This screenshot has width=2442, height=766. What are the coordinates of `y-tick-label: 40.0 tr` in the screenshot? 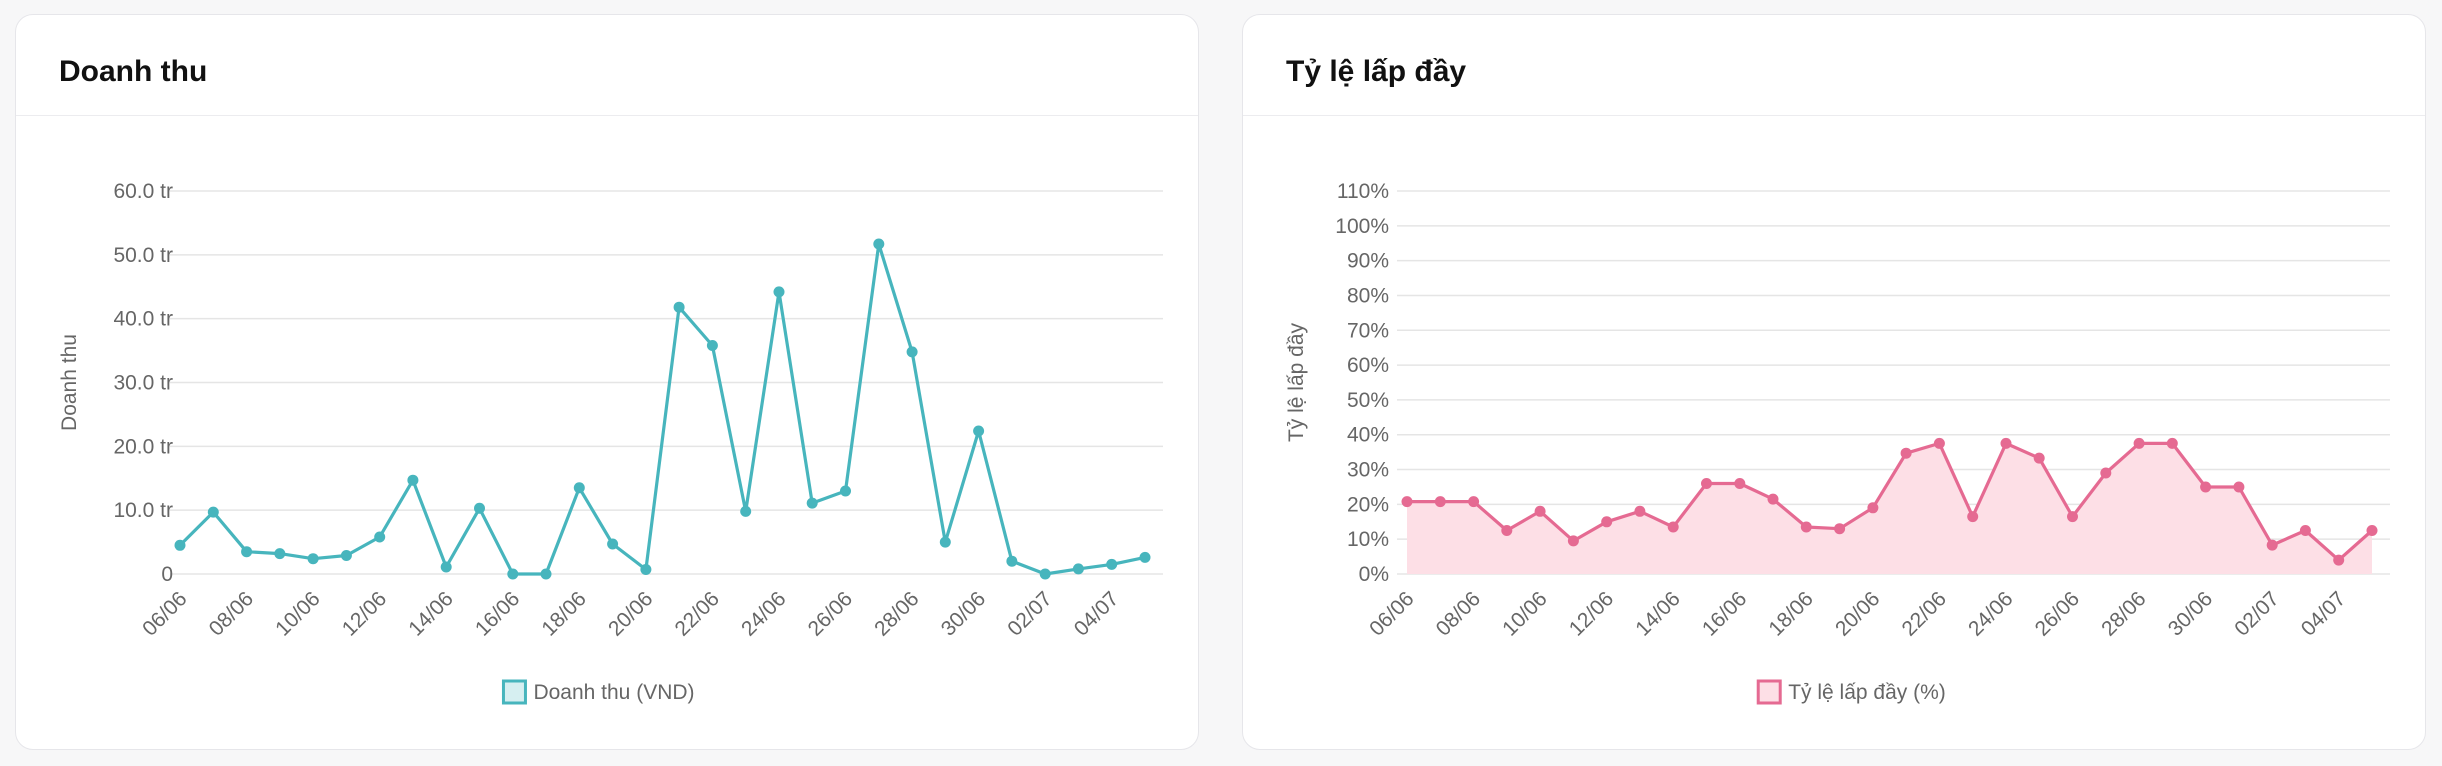 It's located at (143, 319).